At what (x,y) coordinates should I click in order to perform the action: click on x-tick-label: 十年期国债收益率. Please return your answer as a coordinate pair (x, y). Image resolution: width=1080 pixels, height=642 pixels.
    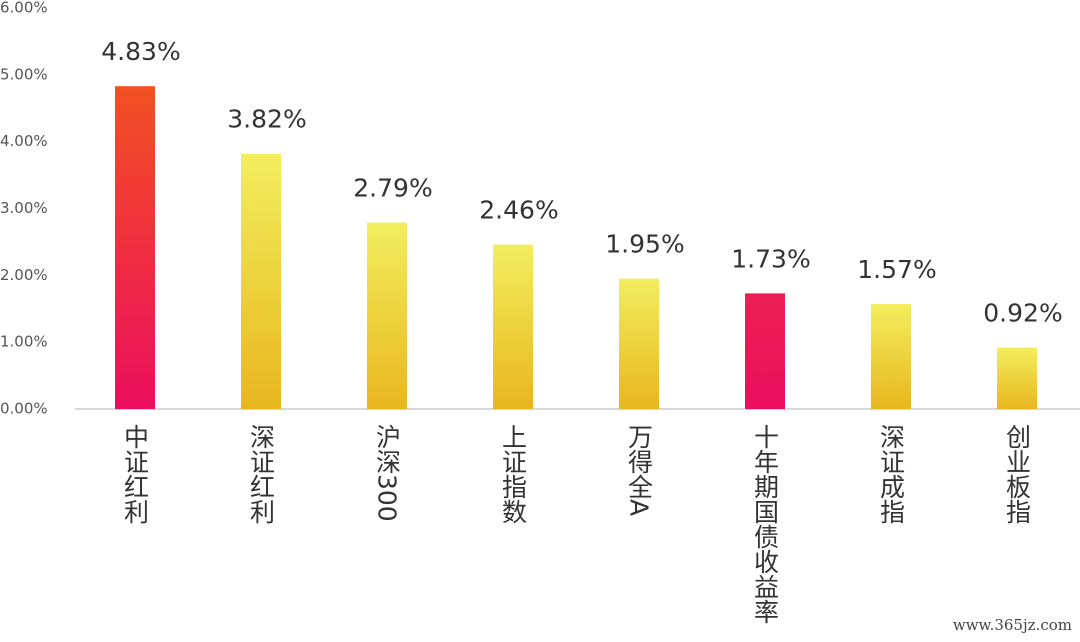
    Looking at the image, I should click on (765, 524).